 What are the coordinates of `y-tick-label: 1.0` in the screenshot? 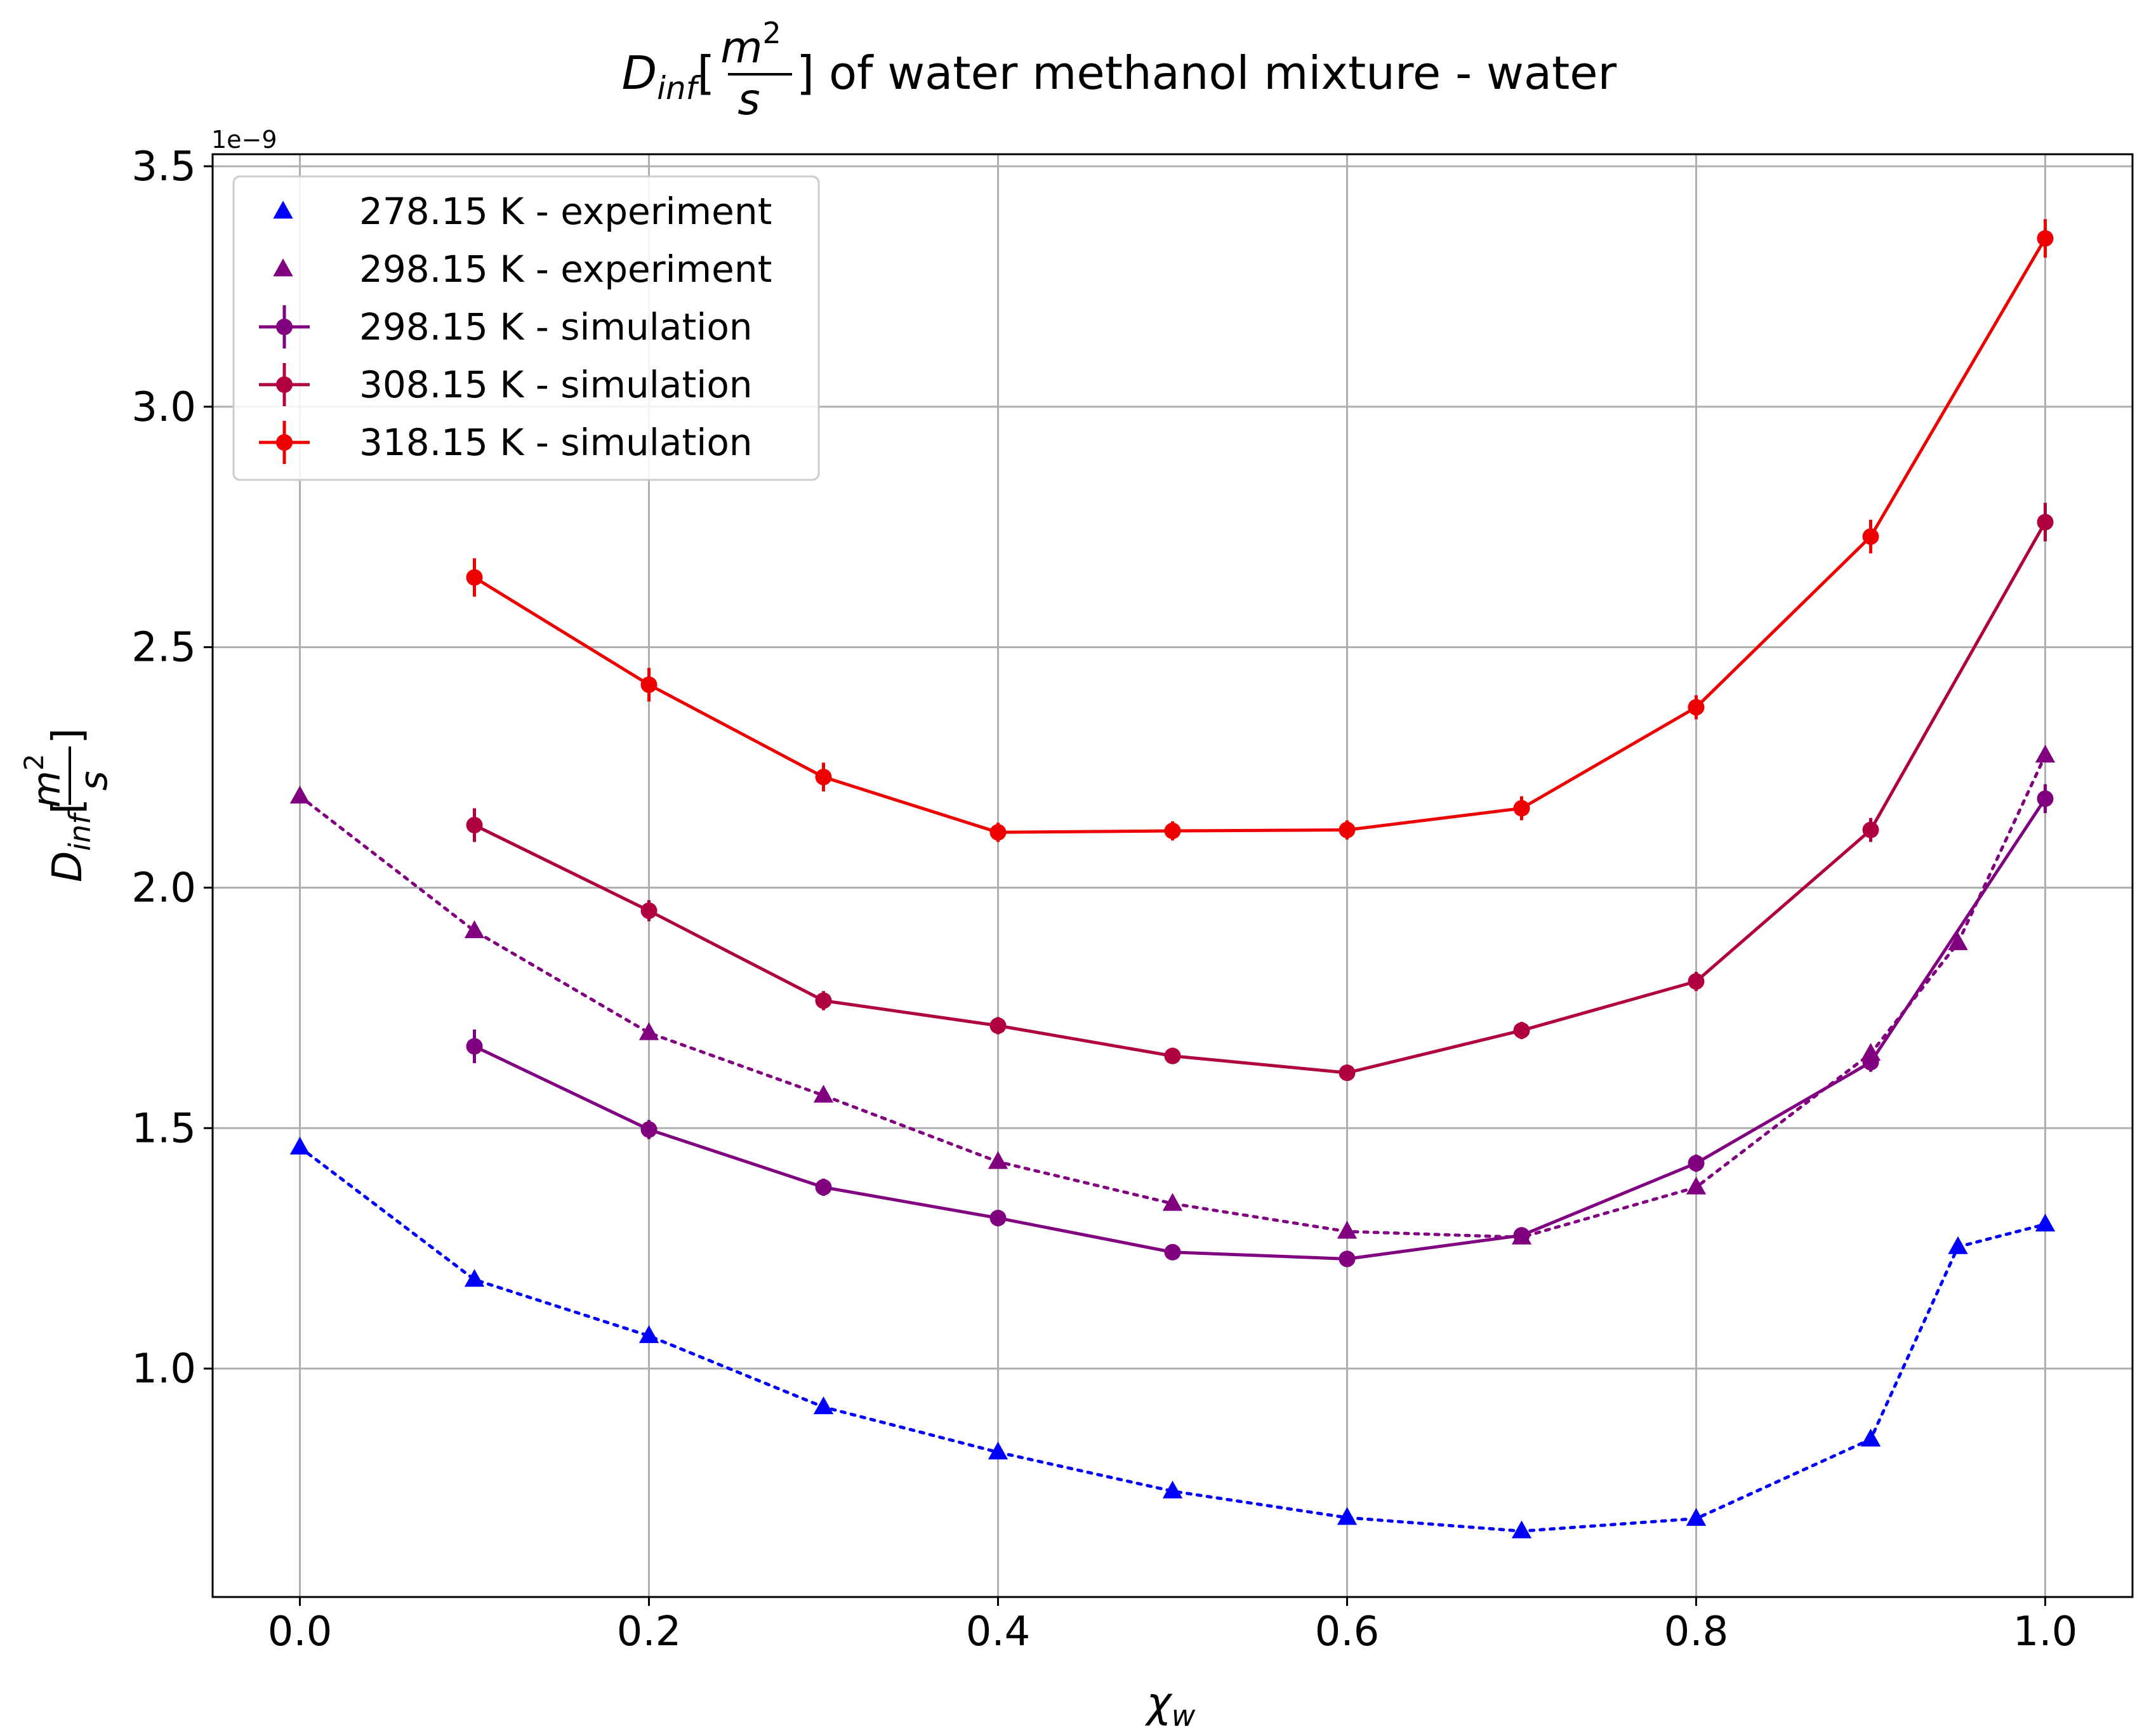 It's located at (163, 1369).